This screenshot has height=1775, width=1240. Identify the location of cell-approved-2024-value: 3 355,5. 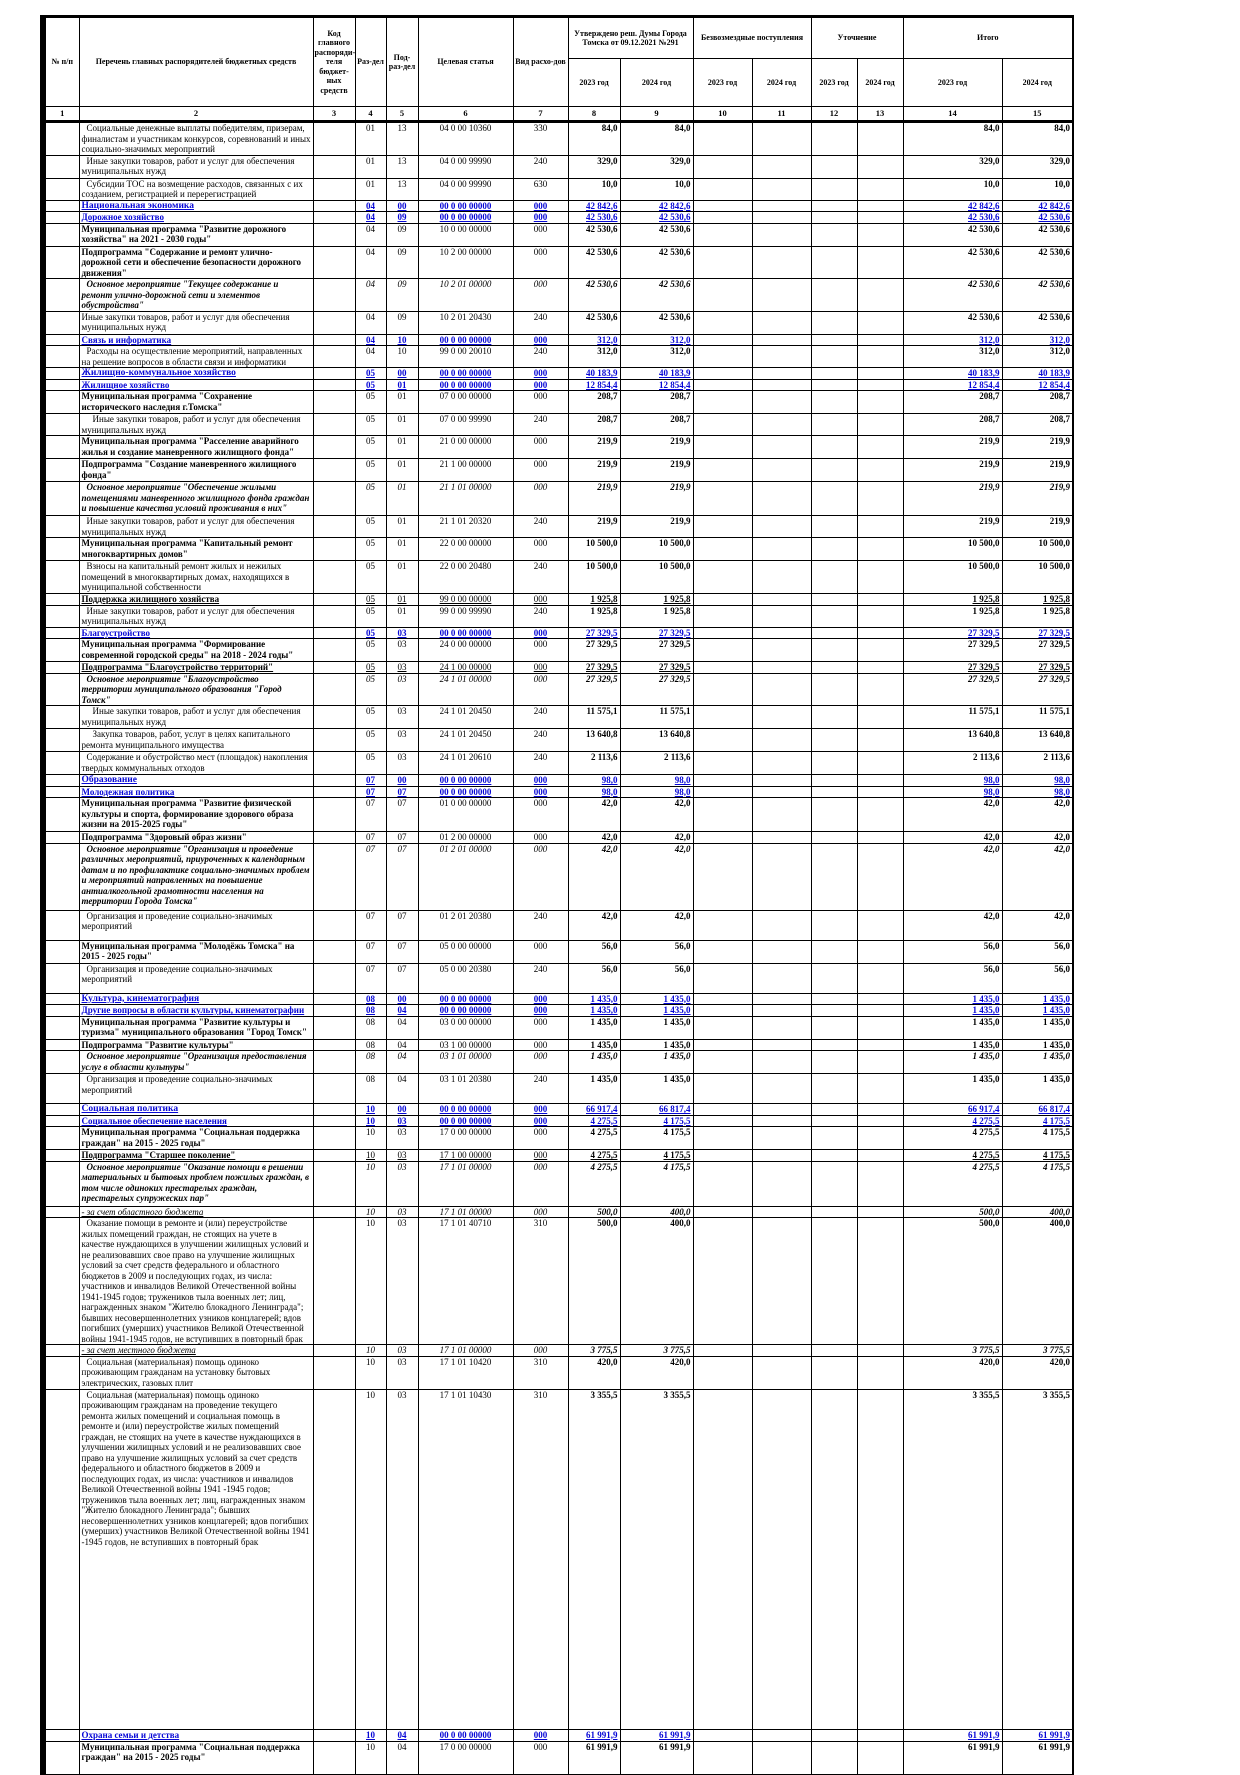
(656, 1559).